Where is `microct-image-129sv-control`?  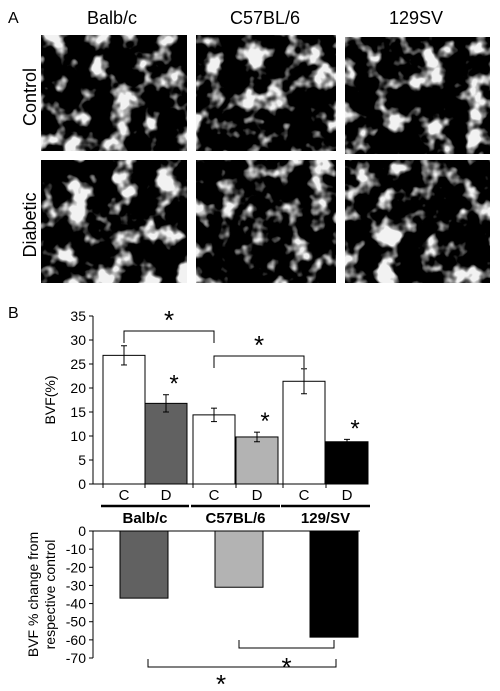 microct-image-129sv-control is located at coordinates (417, 95).